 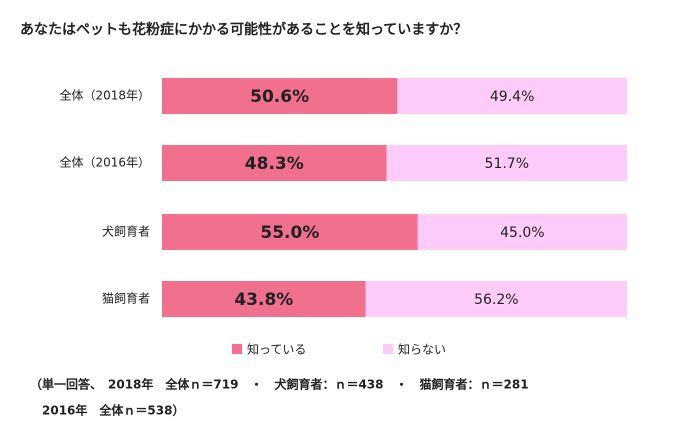 I want to click on footnote: 2016年 全体ｎ＝538）, so click(x=113, y=410).